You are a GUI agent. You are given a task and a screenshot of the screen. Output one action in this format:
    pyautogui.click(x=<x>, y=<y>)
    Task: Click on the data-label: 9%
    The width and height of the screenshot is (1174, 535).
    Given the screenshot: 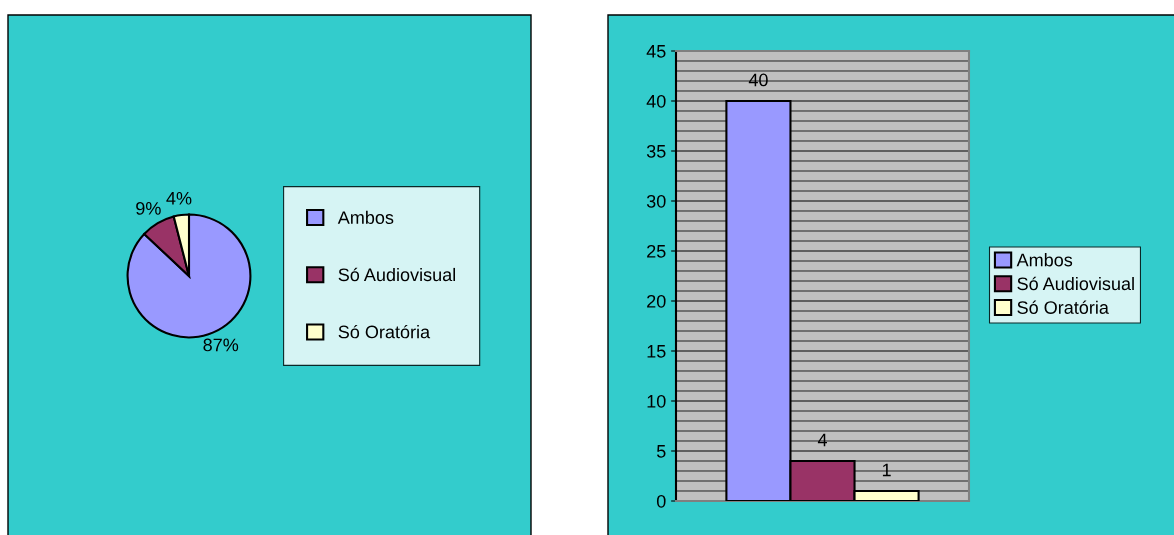 What is the action you would take?
    pyautogui.click(x=148, y=208)
    